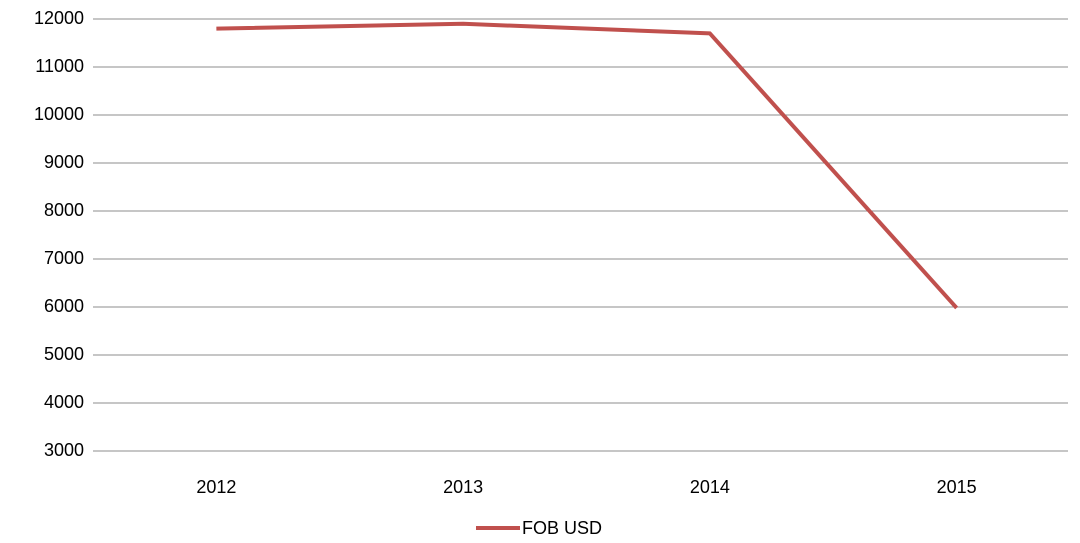 This screenshot has height=543, width=1080. I want to click on y-tick-label: 7000, so click(64, 258).